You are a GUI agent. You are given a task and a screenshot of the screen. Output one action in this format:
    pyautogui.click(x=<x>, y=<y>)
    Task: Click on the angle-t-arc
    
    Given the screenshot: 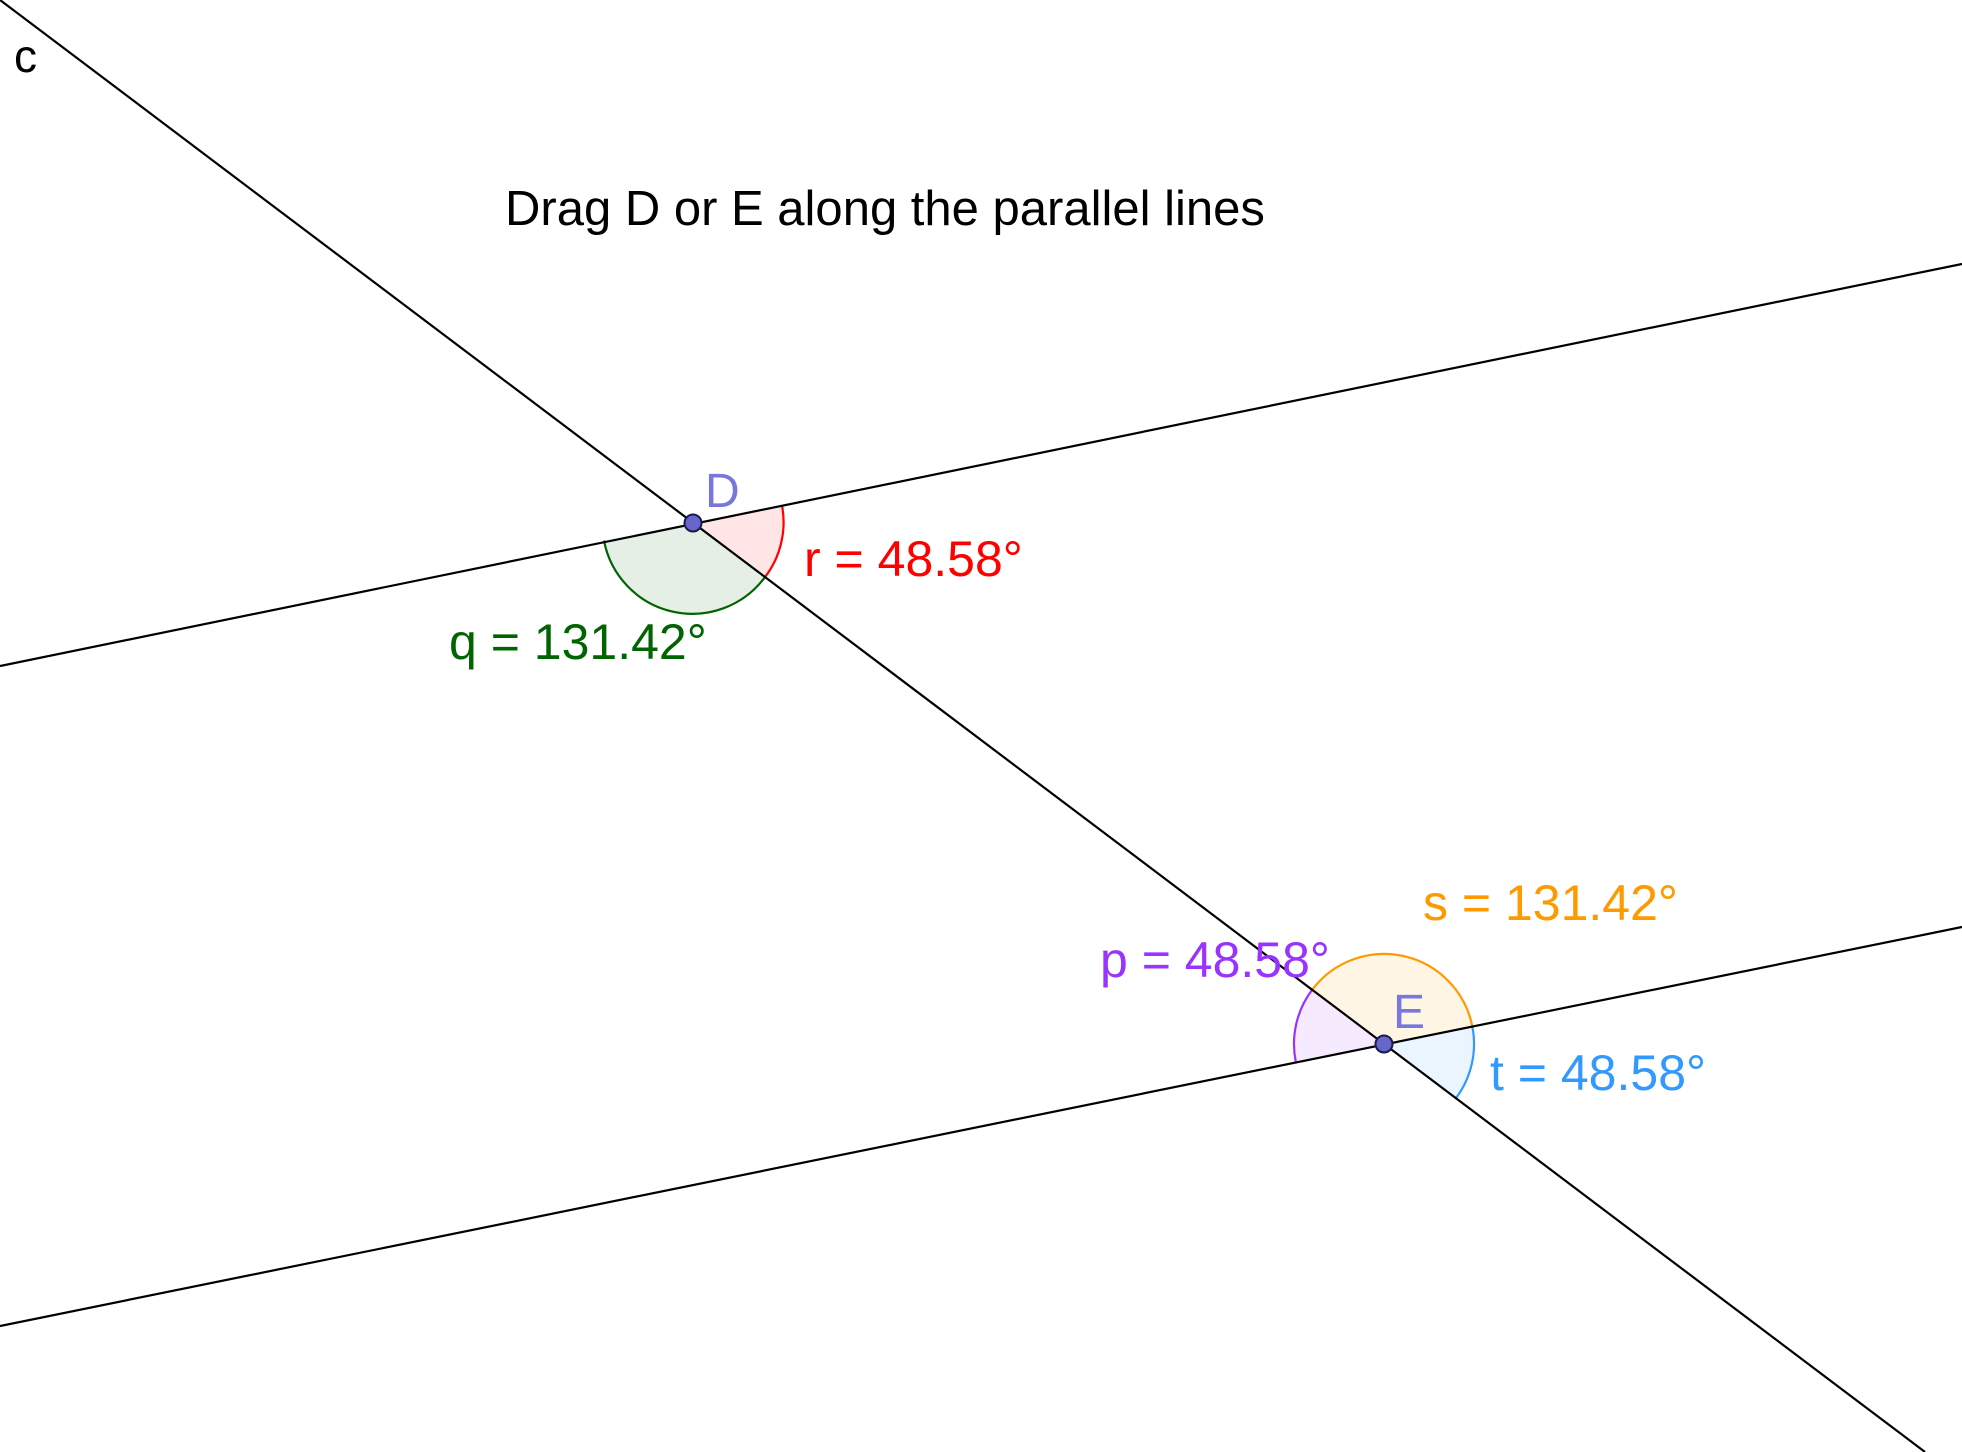 What is the action you would take?
    pyautogui.click(x=1465, y=1062)
    